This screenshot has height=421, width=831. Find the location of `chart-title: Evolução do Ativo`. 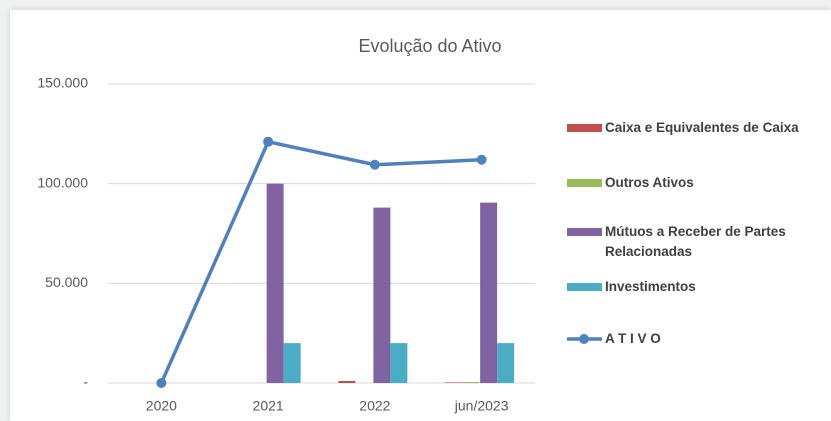

chart-title: Evolução do Ativo is located at coordinates (429, 46).